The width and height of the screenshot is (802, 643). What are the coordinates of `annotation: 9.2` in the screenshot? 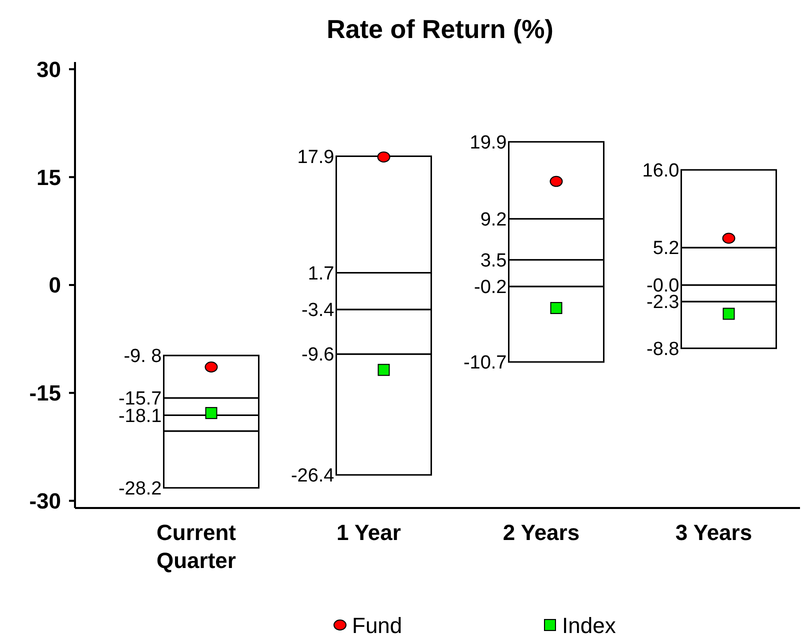 It's located at (493, 219).